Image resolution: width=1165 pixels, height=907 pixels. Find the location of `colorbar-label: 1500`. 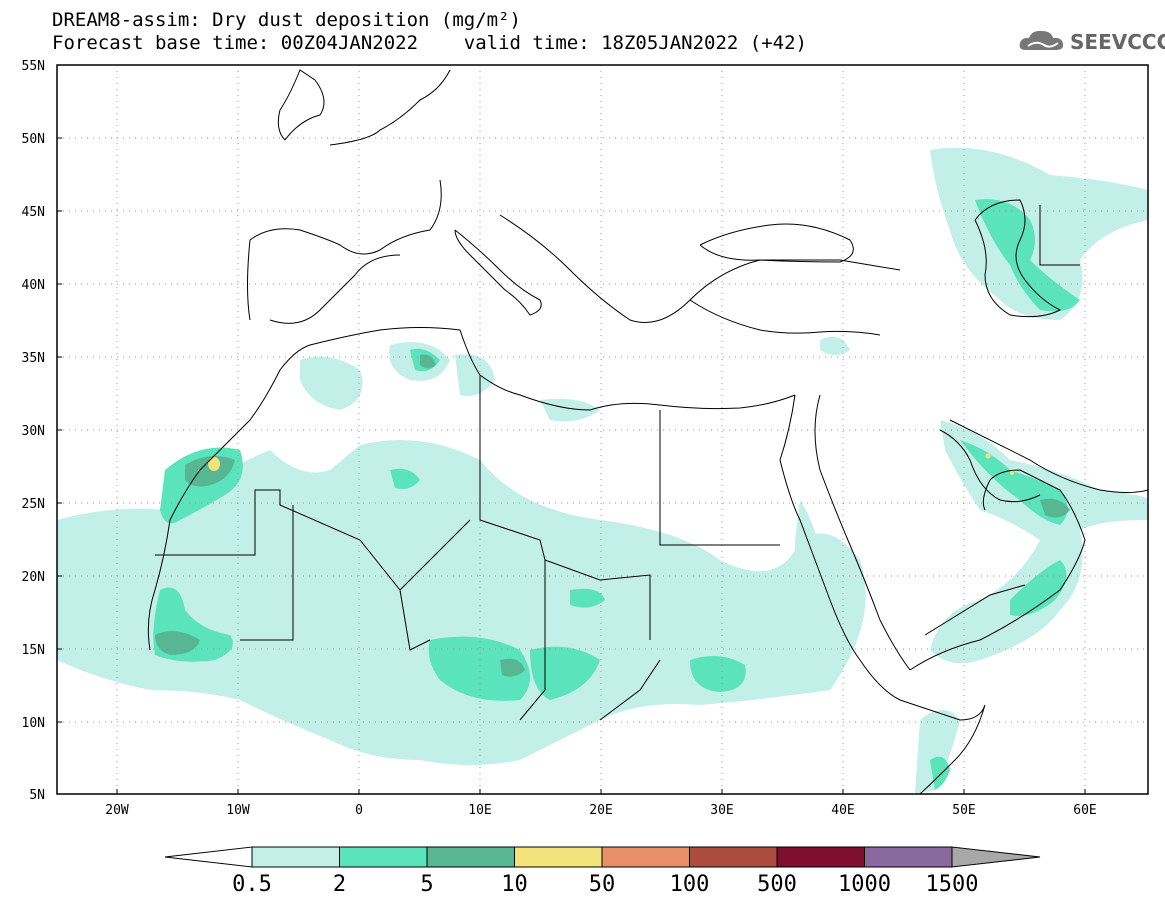

colorbar-label: 1500 is located at coordinates (952, 884).